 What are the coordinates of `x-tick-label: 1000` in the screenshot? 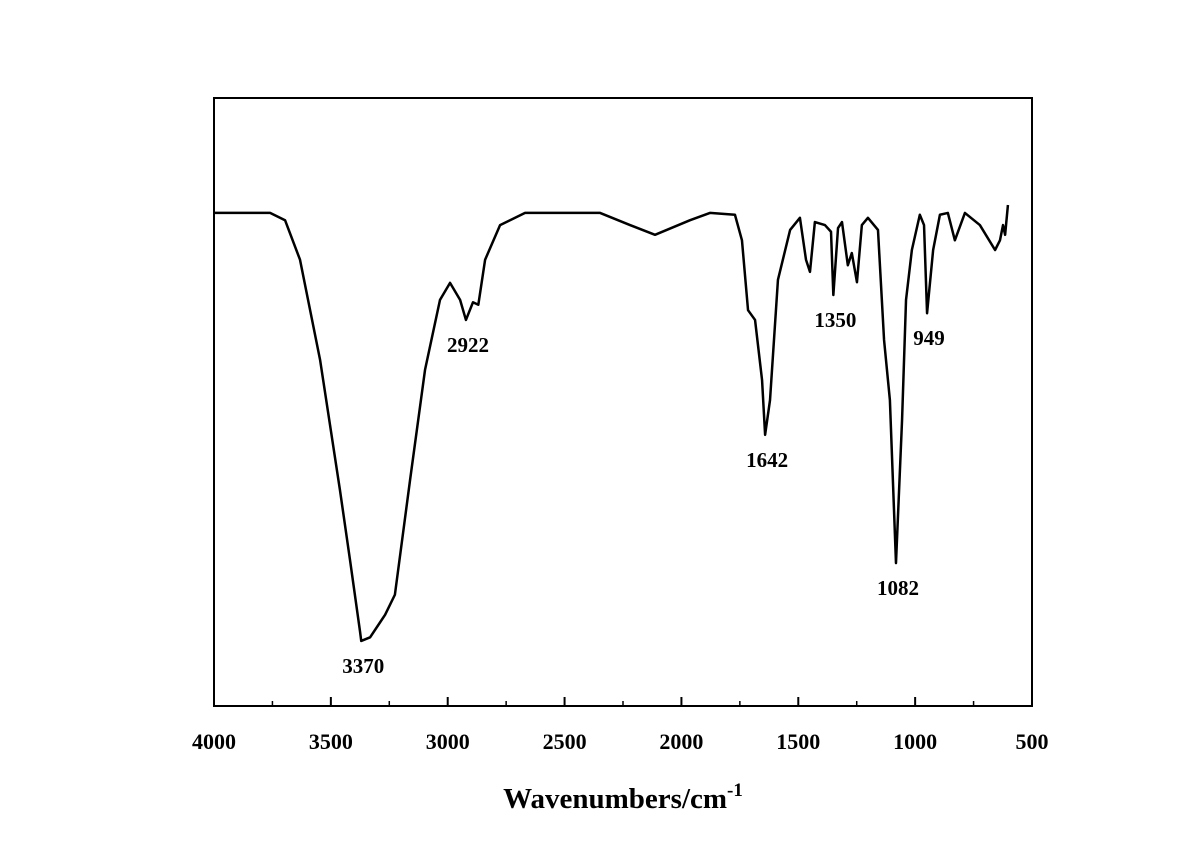 It's located at (915, 741).